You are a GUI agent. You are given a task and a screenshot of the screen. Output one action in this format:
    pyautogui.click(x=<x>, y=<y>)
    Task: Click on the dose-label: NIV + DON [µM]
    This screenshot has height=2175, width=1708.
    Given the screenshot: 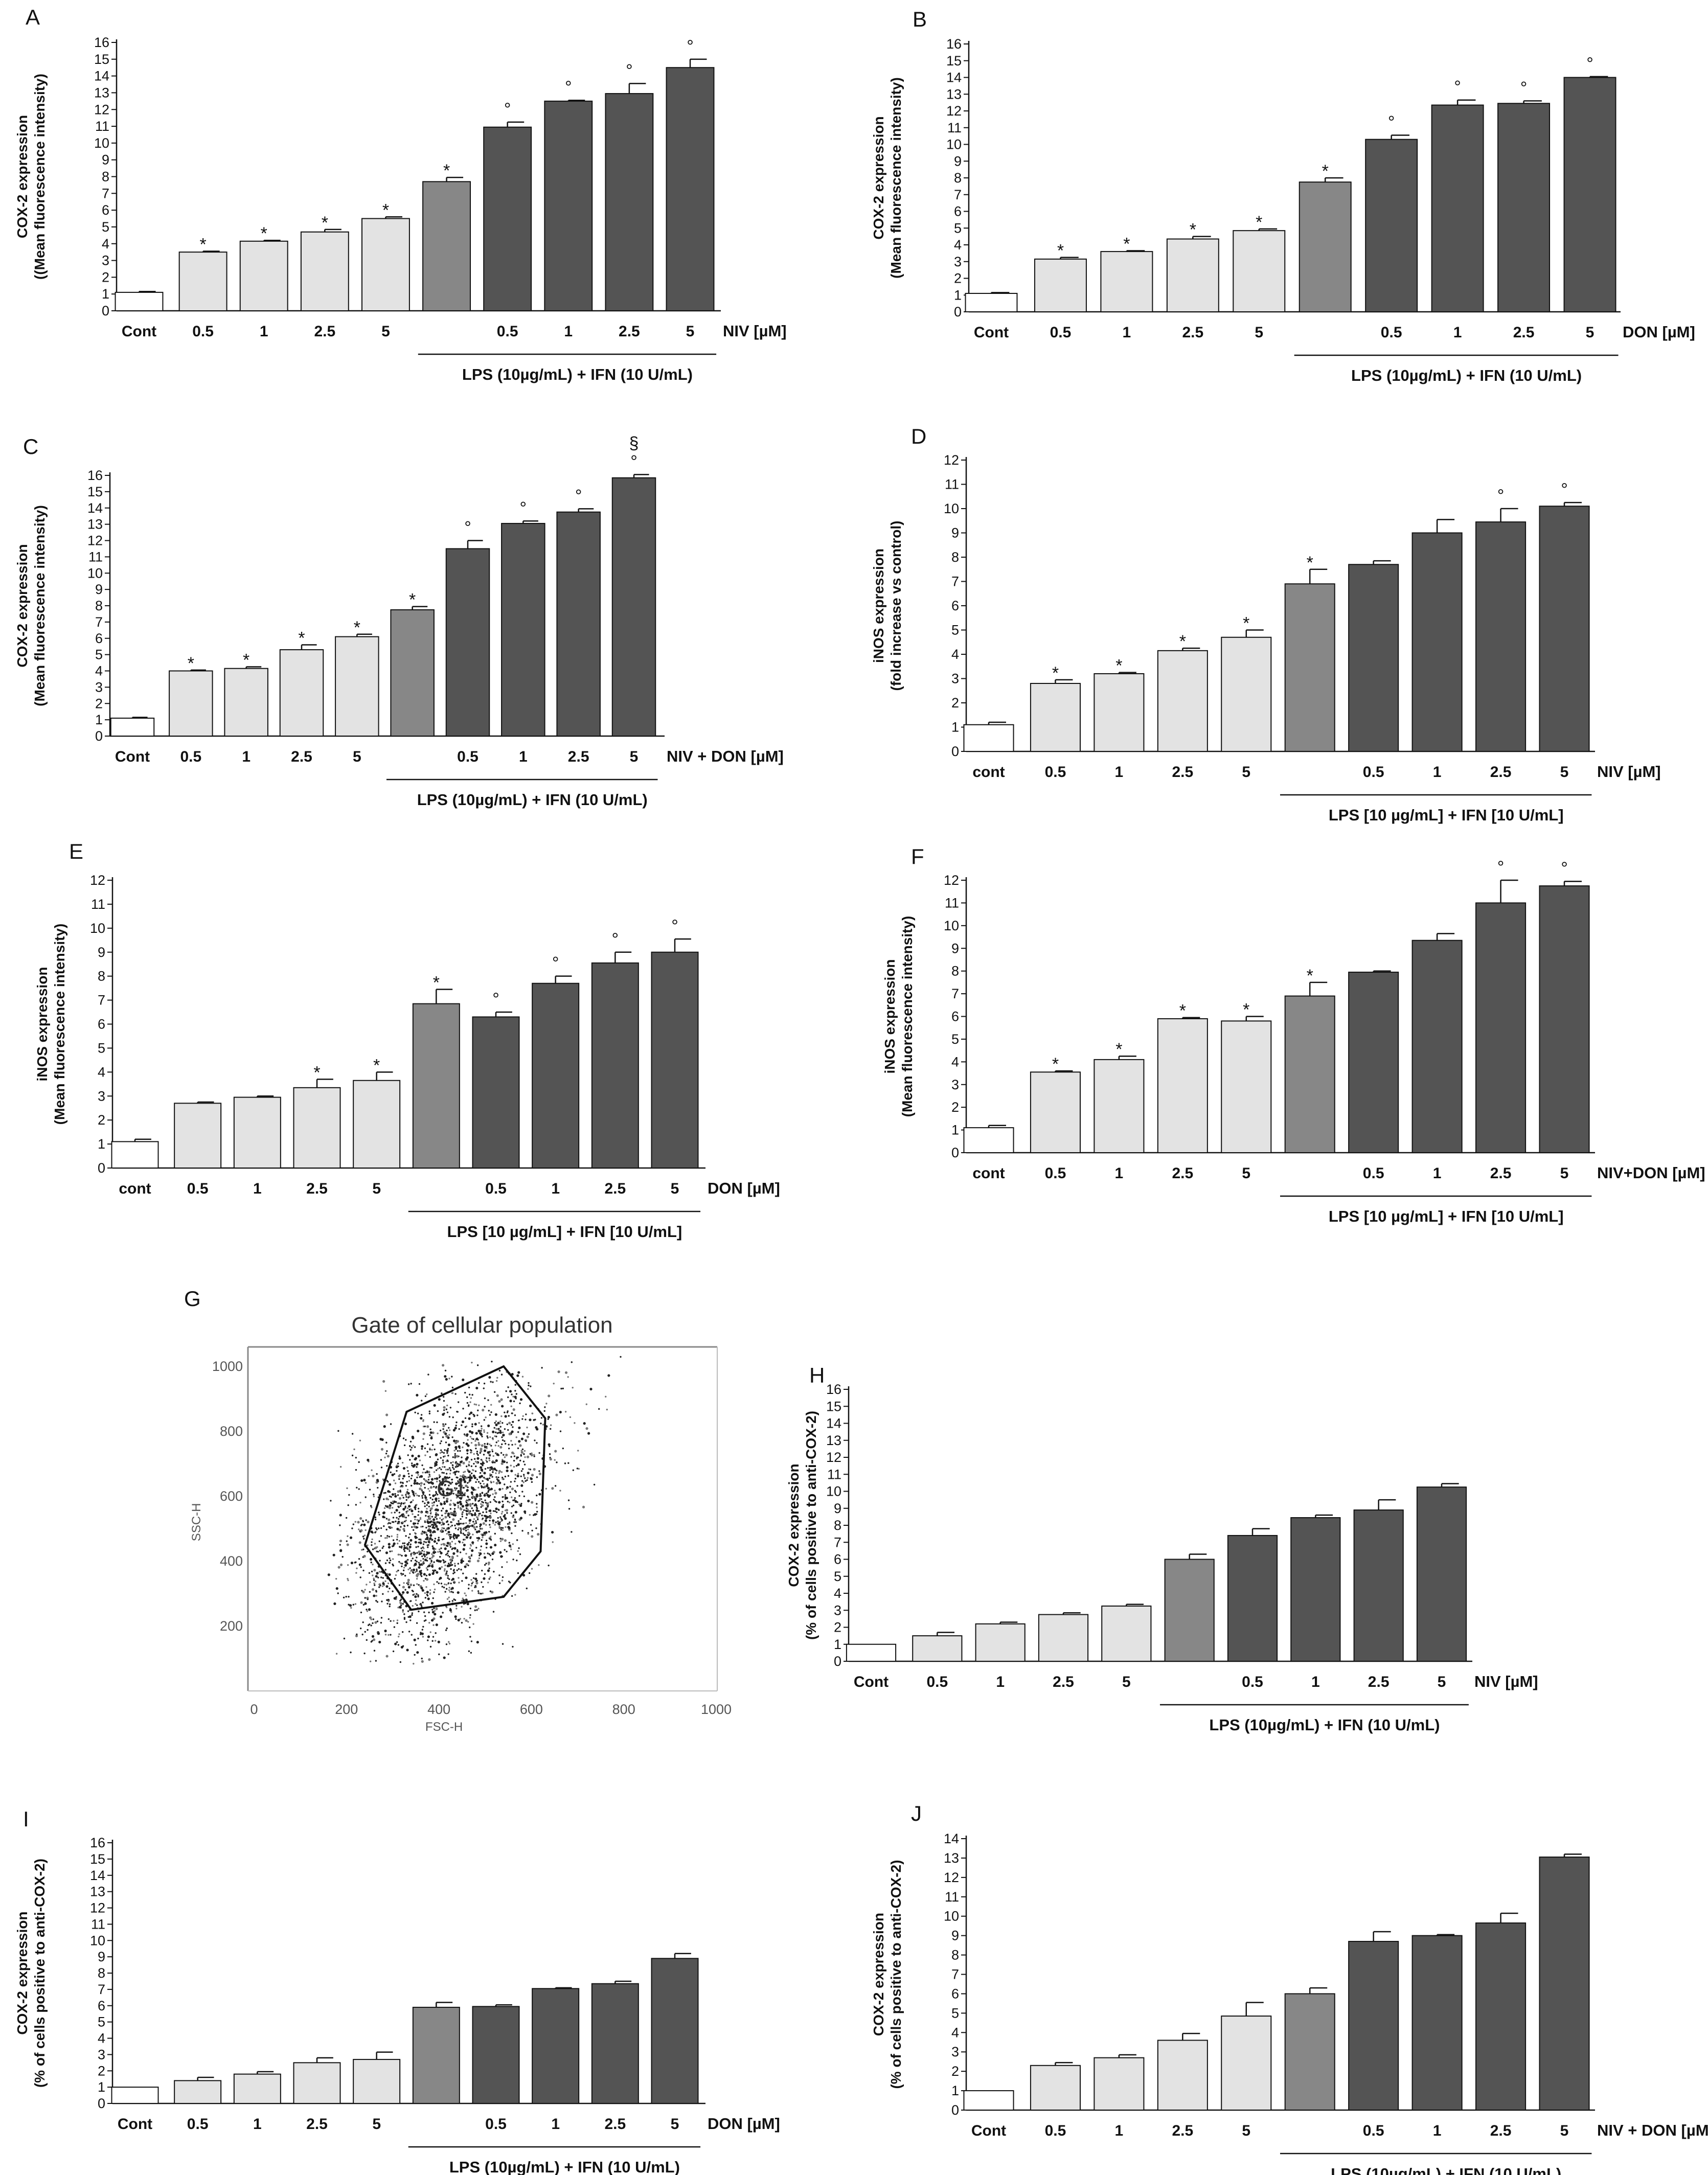 What is the action you would take?
    pyautogui.click(x=725, y=756)
    